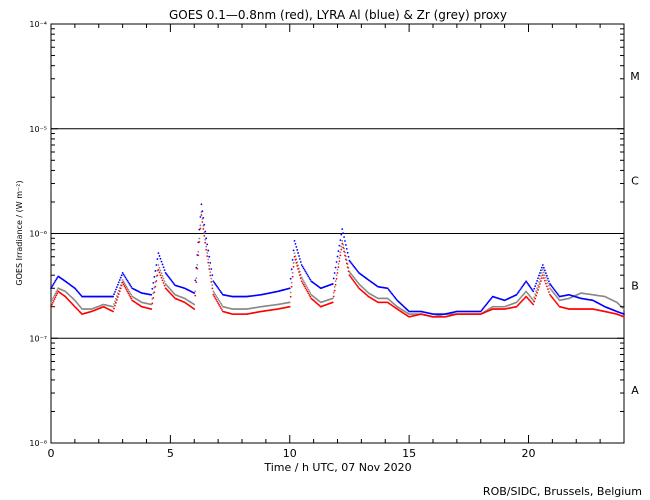 Image resolution: width=650 pixels, height=500 pixels. I want to click on y-tick-label: 10⁻⁸, so click(38, 443).